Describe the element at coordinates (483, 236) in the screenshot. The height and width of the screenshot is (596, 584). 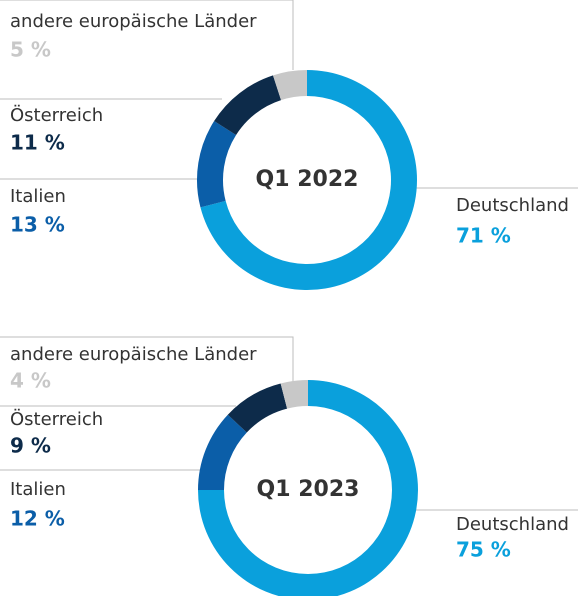
I see `value-label: 71 %` at that location.